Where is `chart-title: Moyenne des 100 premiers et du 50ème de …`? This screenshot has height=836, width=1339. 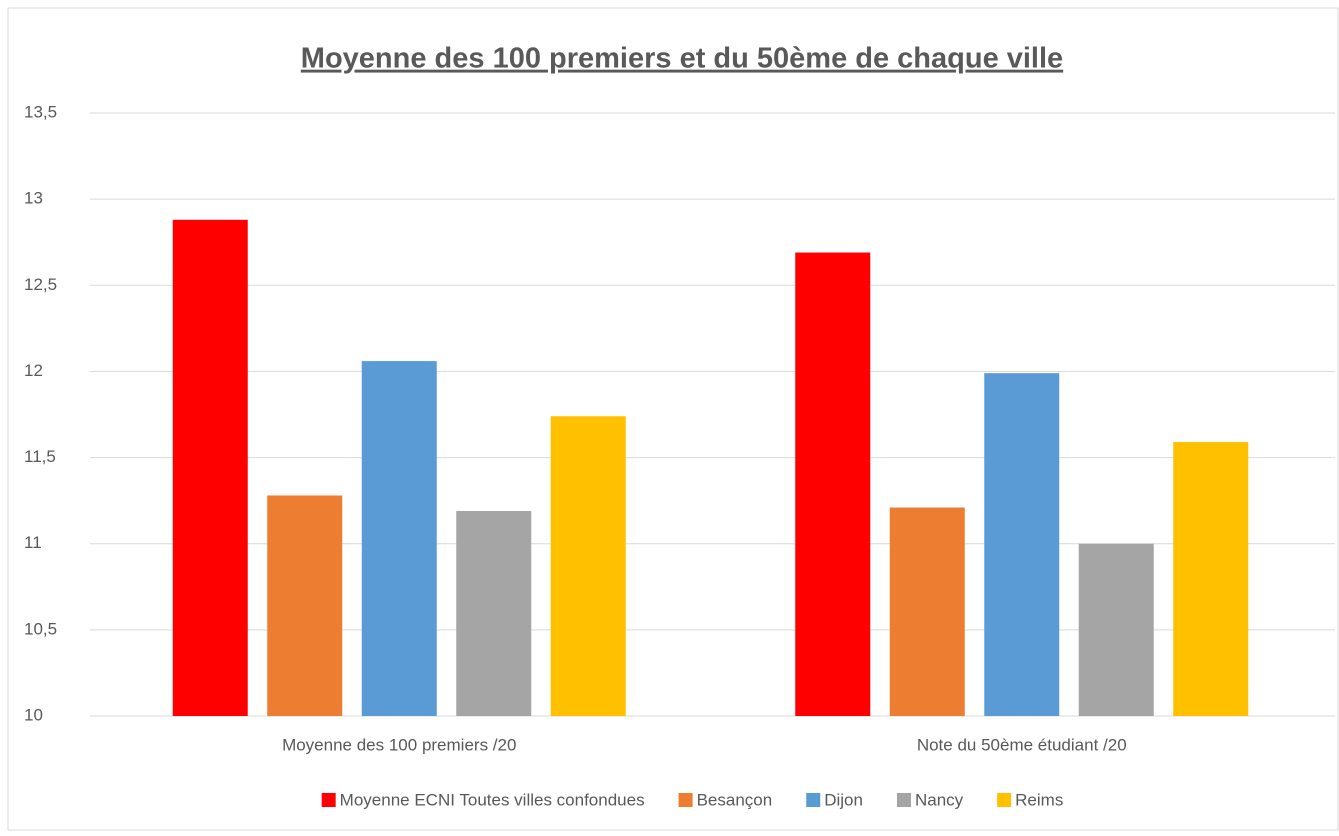 chart-title: Moyenne des 100 premiers et du 50ème de … is located at coordinates (682, 59).